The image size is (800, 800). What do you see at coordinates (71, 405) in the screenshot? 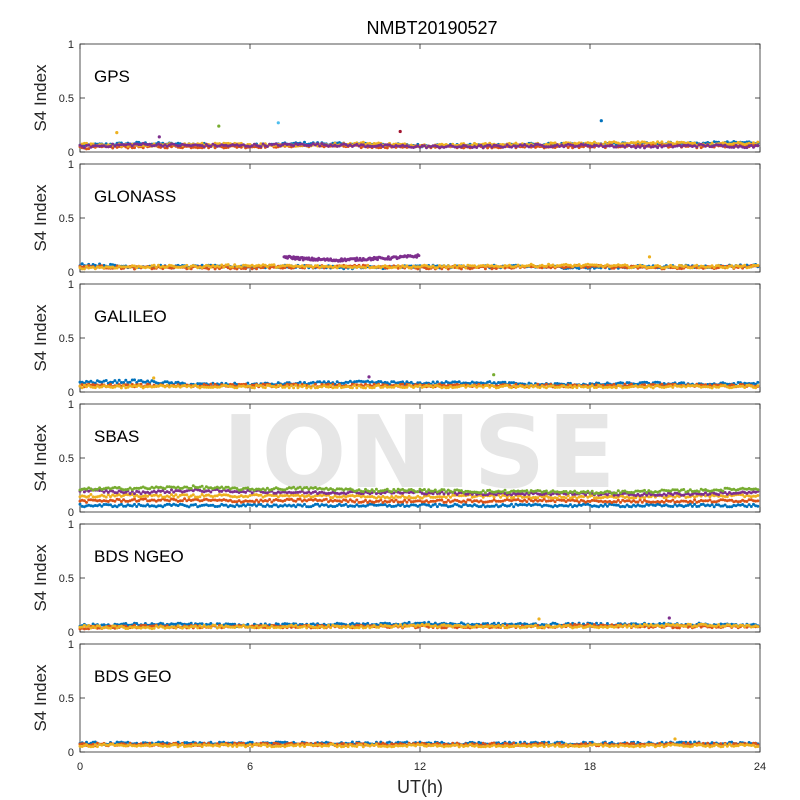
I see `y-tick-label: 1` at bounding box center [71, 405].